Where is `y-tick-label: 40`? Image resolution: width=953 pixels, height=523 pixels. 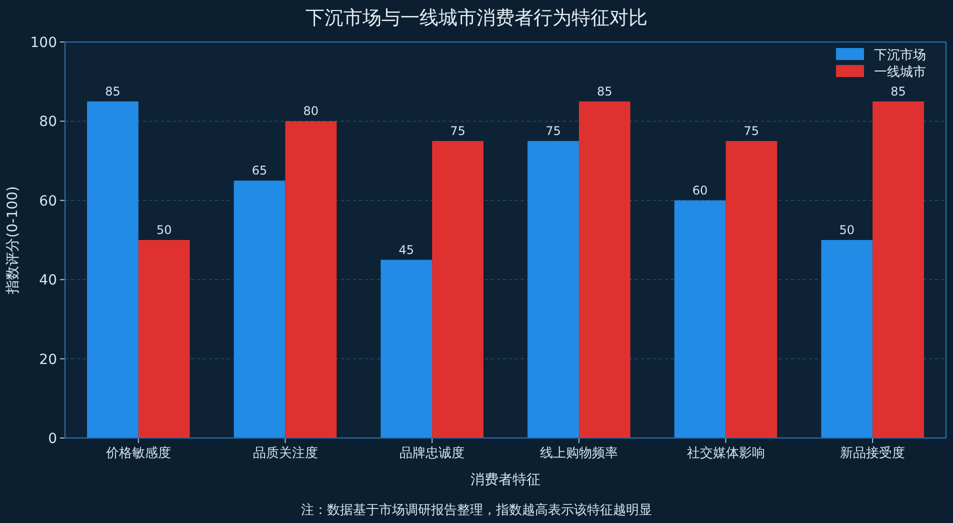
y-tick-label: 40 is located at coordinates (48, 280).